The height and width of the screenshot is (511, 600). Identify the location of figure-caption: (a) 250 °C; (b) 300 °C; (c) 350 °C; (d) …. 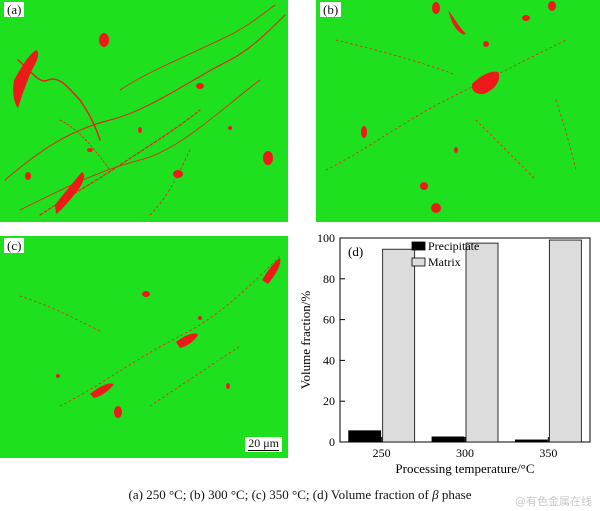
(300, 495).